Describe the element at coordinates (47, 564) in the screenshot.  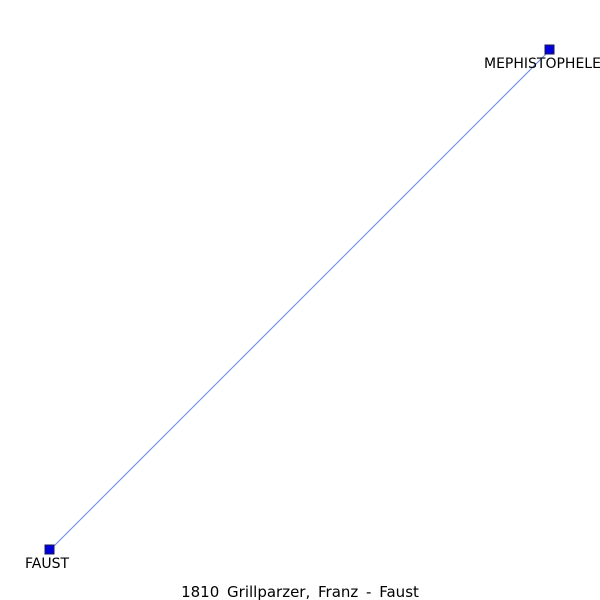
I see `node-label-faust: FAUST` at that location.